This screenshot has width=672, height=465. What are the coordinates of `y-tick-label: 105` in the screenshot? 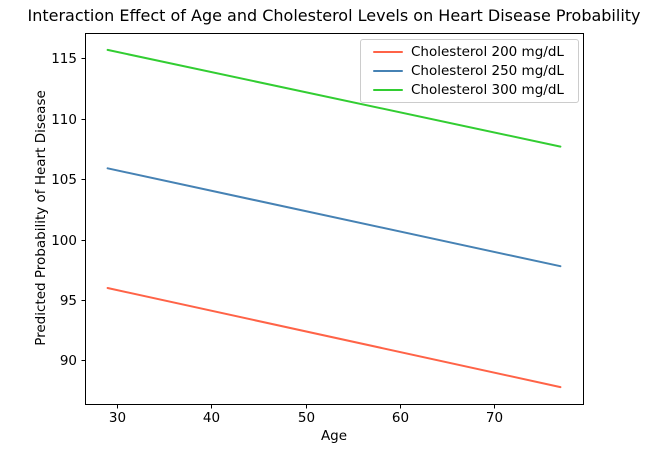 It's located at (64, 180).